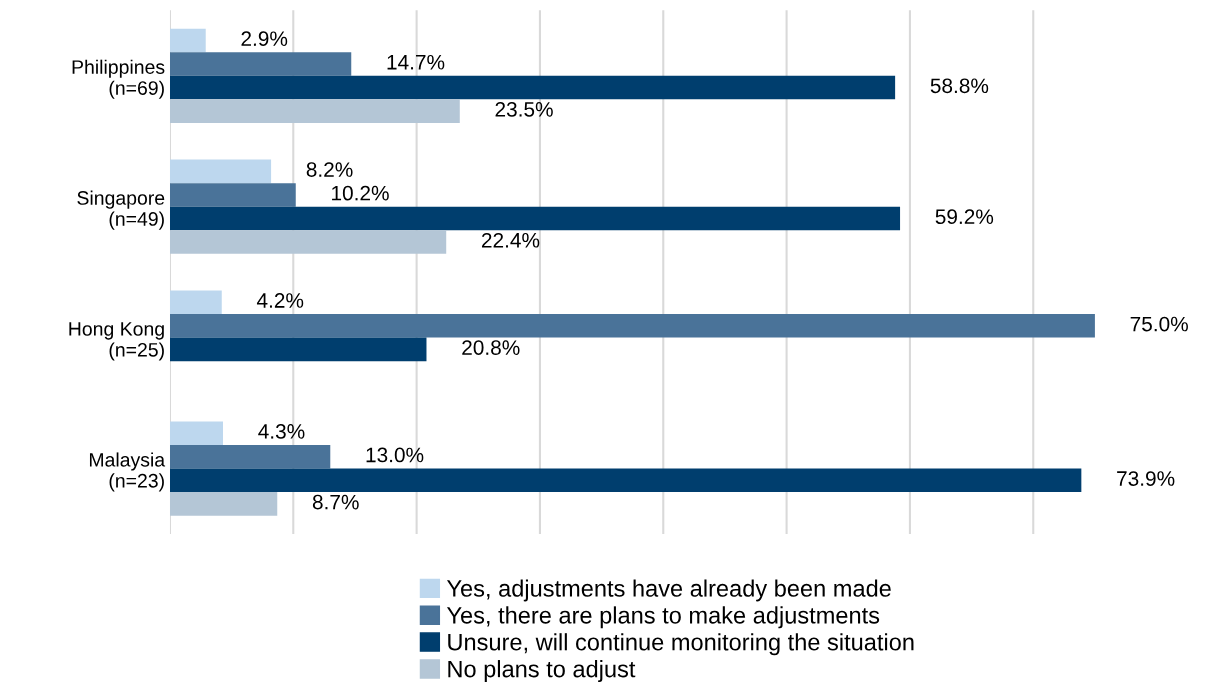  What do you see at coordinates (127, 472) in the screenshot?
I see `y-tick-label: Malaysia (n=23)` at bounding box center [127, 472].